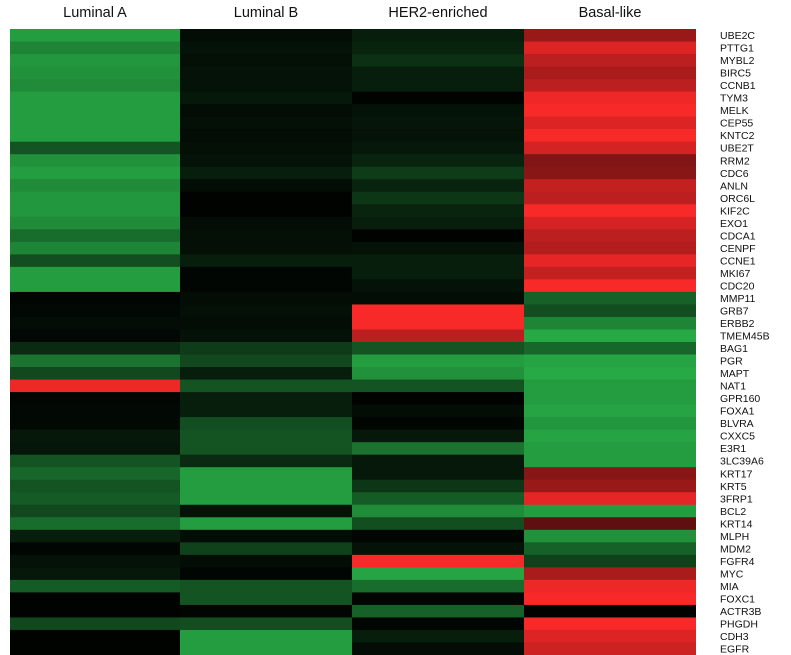  What do you see at coordinates (266, 448) in the screenshot?
I see `heatmap-cell-e3r1-luminal-b` at bounding box center [266, 448].